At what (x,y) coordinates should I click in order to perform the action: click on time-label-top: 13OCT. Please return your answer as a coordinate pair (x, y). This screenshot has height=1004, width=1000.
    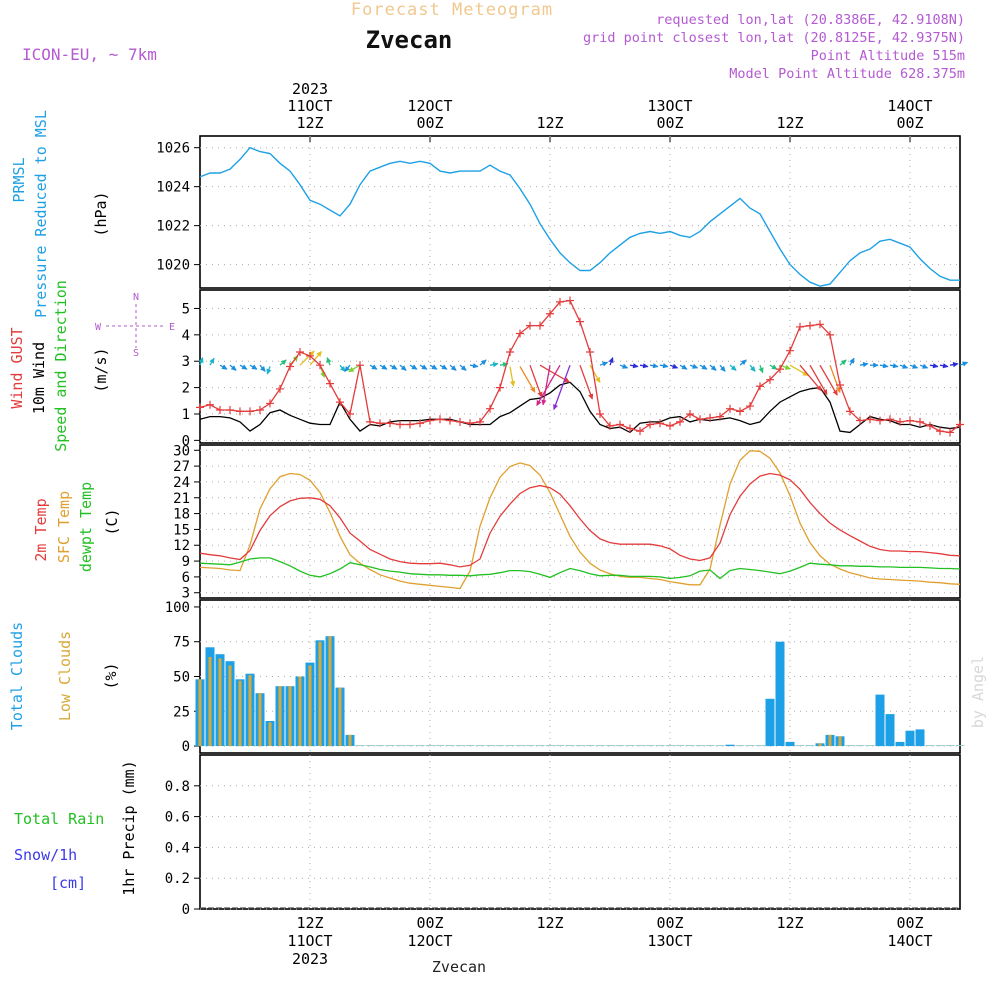
    Looking at the image, I should click on (669, 106).